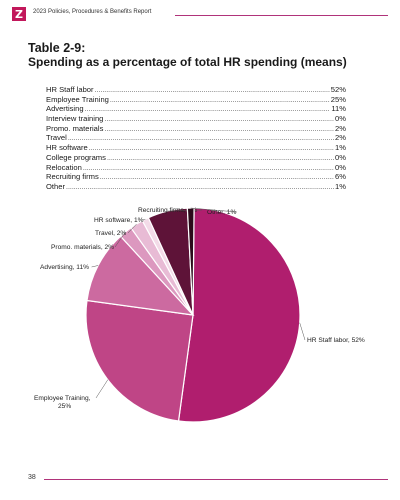 Image resolution: width=400 pixels, height=500 pixels. Describe the element at coordinates (70, 89) in the screenshot. I see `row-label: HR Staff labor` at that location.